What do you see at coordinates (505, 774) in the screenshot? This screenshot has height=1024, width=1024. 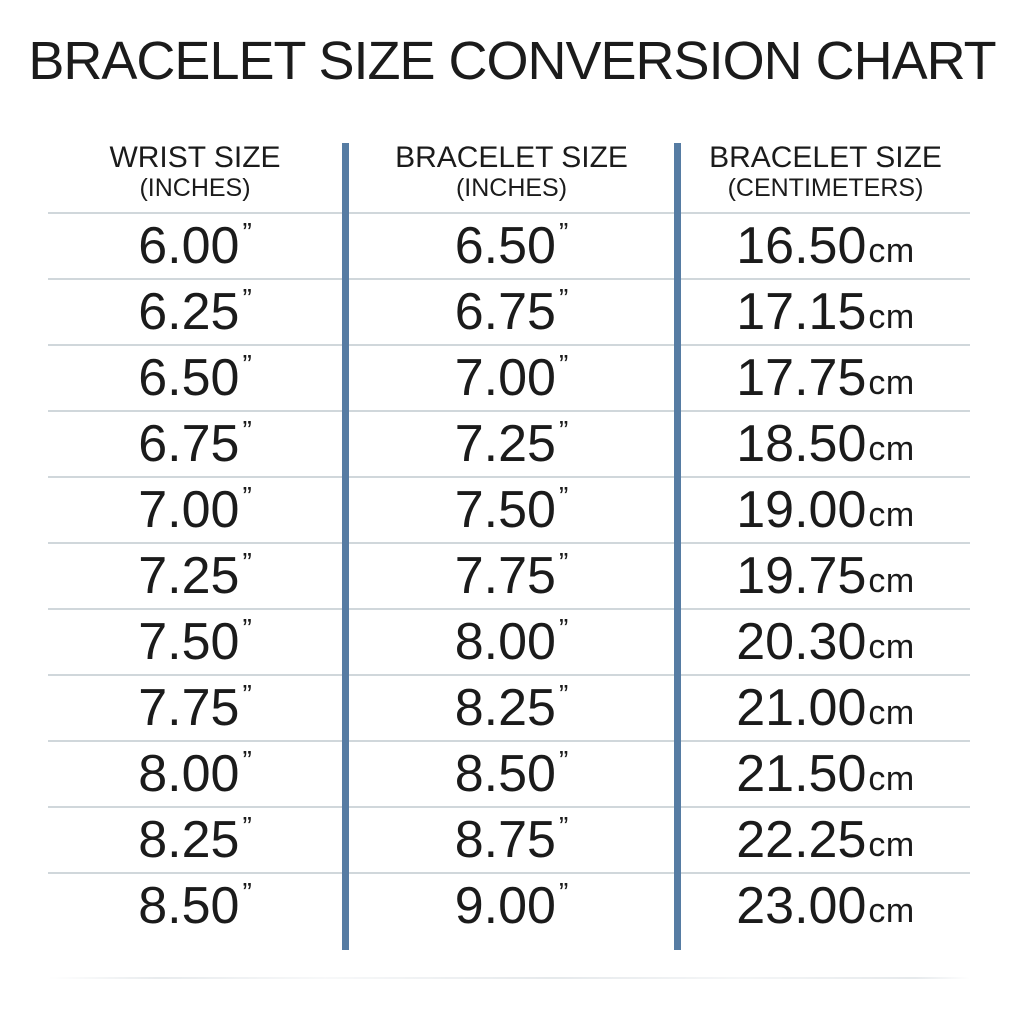 I see `bracelet-size-inches-value: 8.50` at bounding box center [505, 774].